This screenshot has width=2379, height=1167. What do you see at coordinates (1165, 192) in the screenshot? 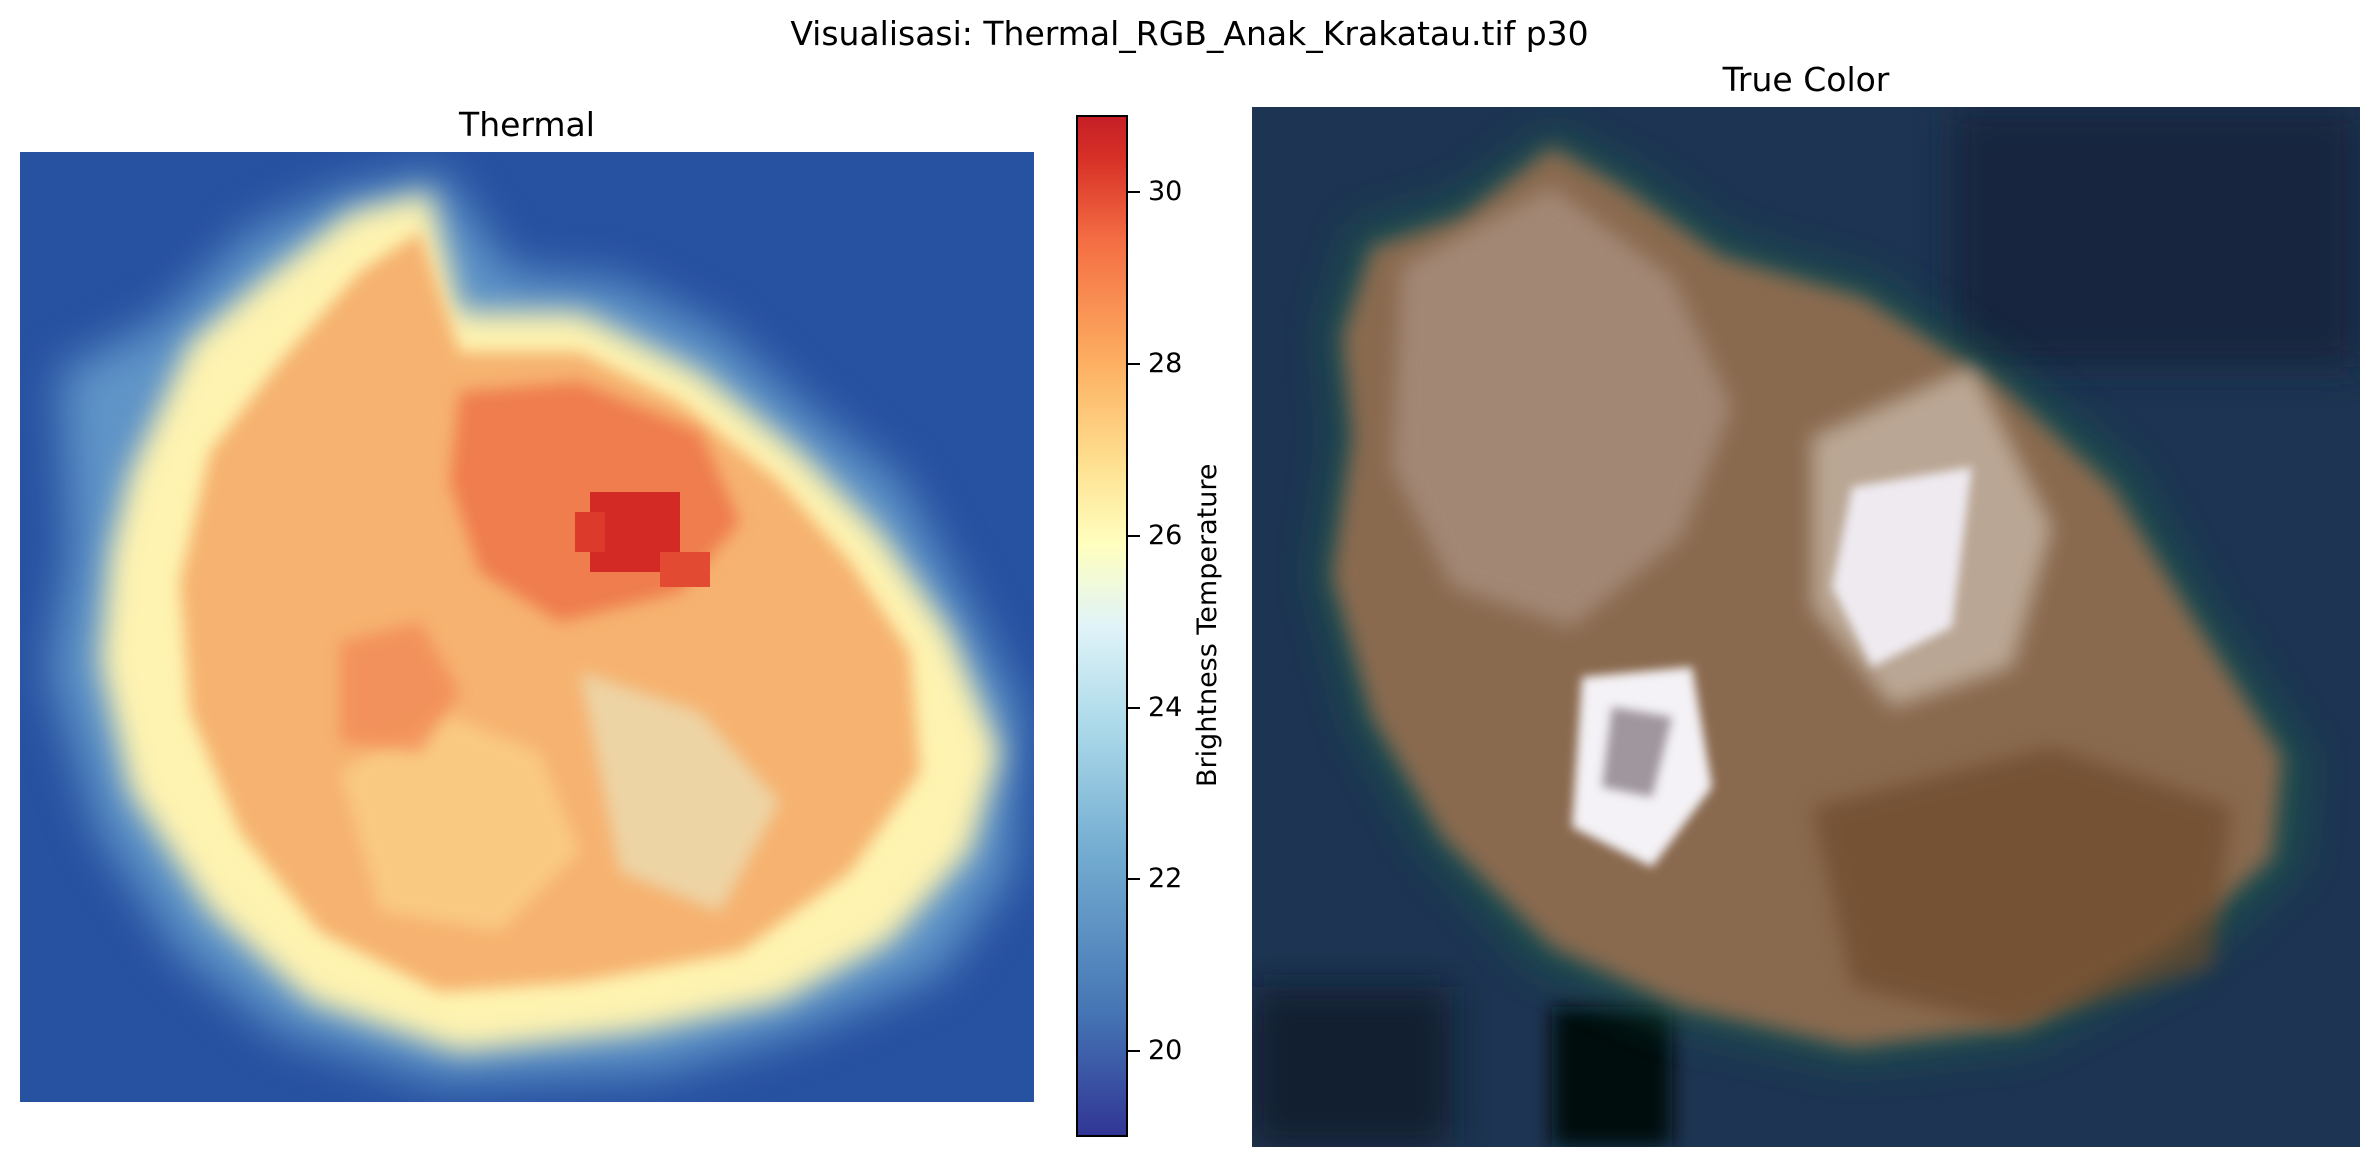
I see `colorbar-tick-label: 30` at bounding box center [1165, 192].